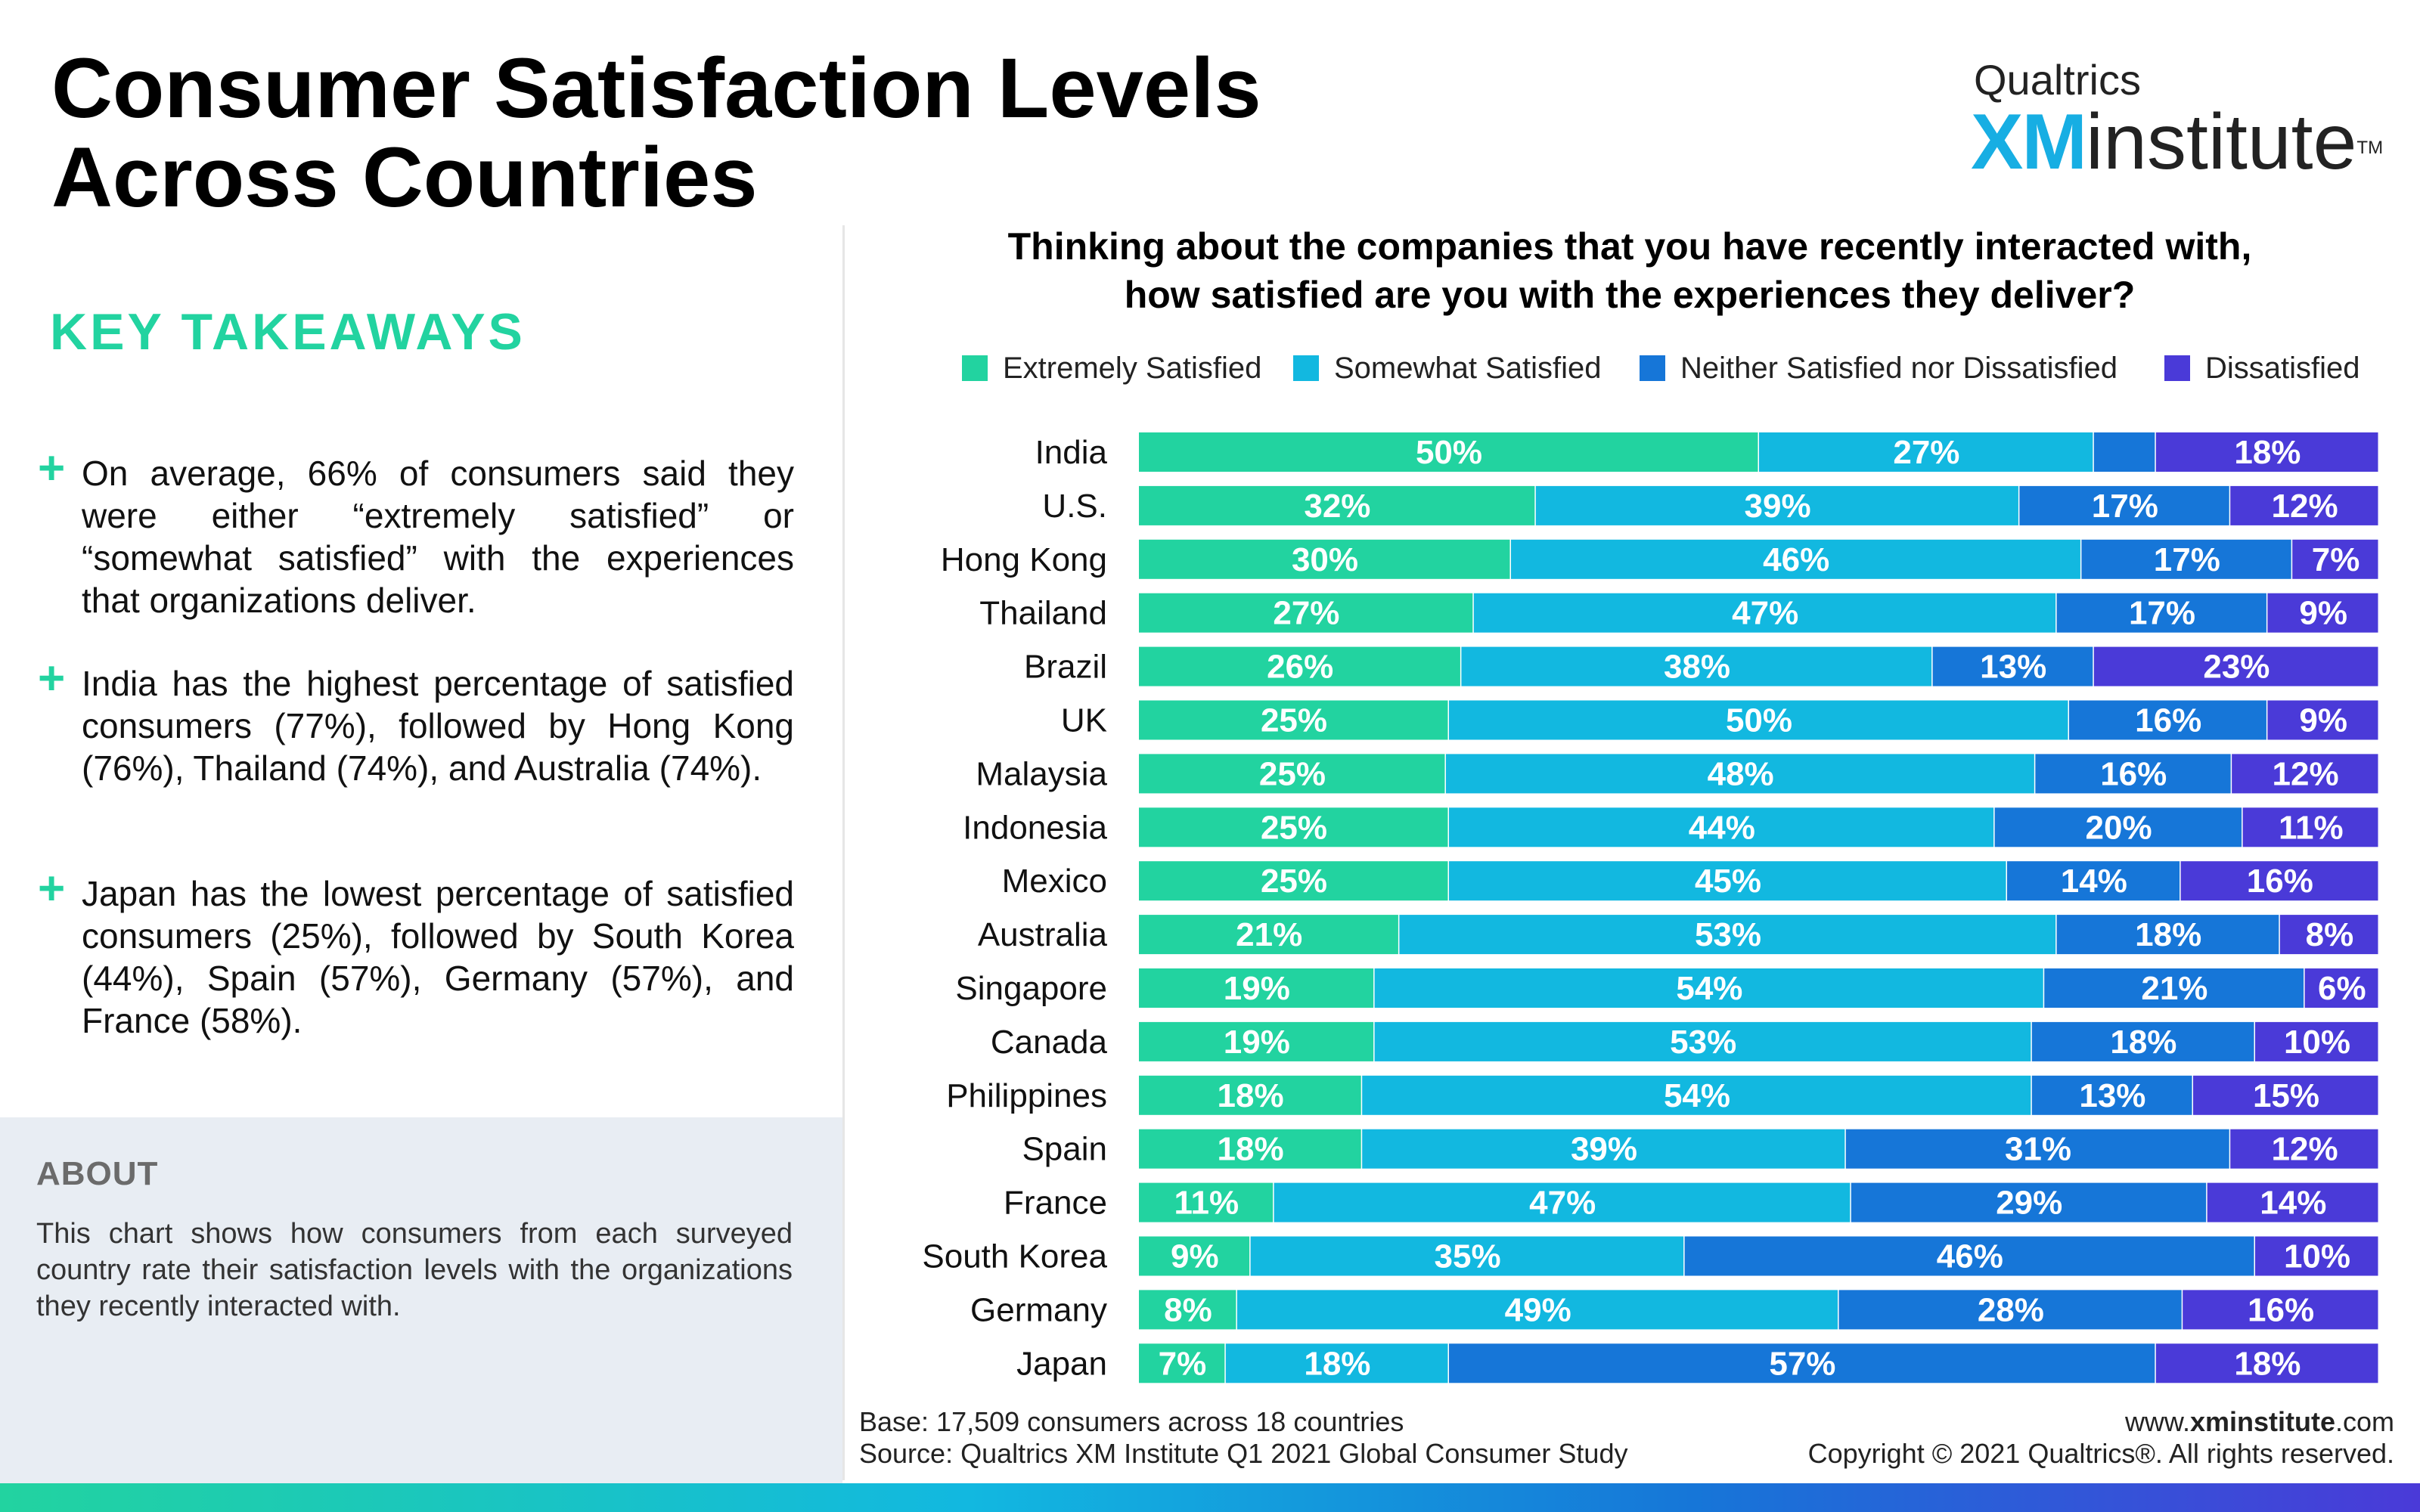 The image size is (2420, 1512). Describe the element at coordinates (1294, 881) in the screenshot. I see `data-label-mexico-extremely-satisfied: 25%` at that location.